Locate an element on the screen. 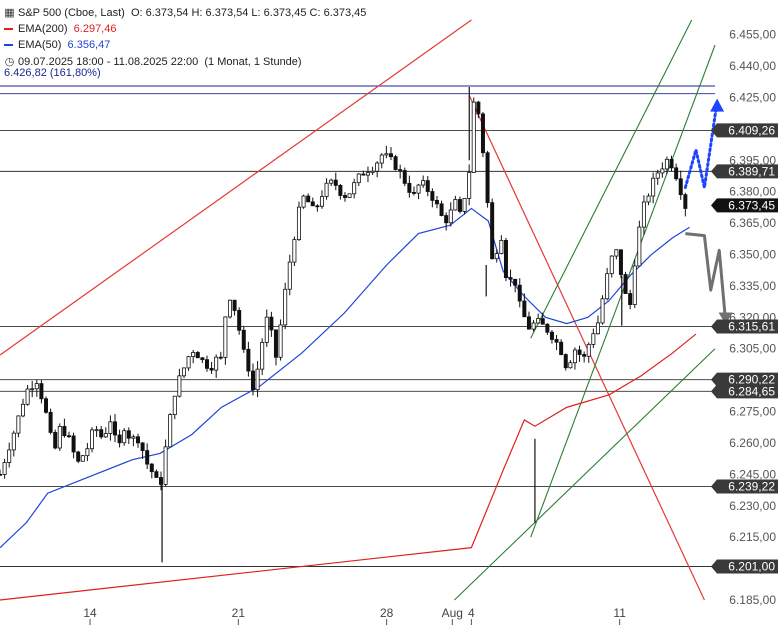  interval-label: (1 Monat, 1 Stunde) is located at coordinates (253, 62).